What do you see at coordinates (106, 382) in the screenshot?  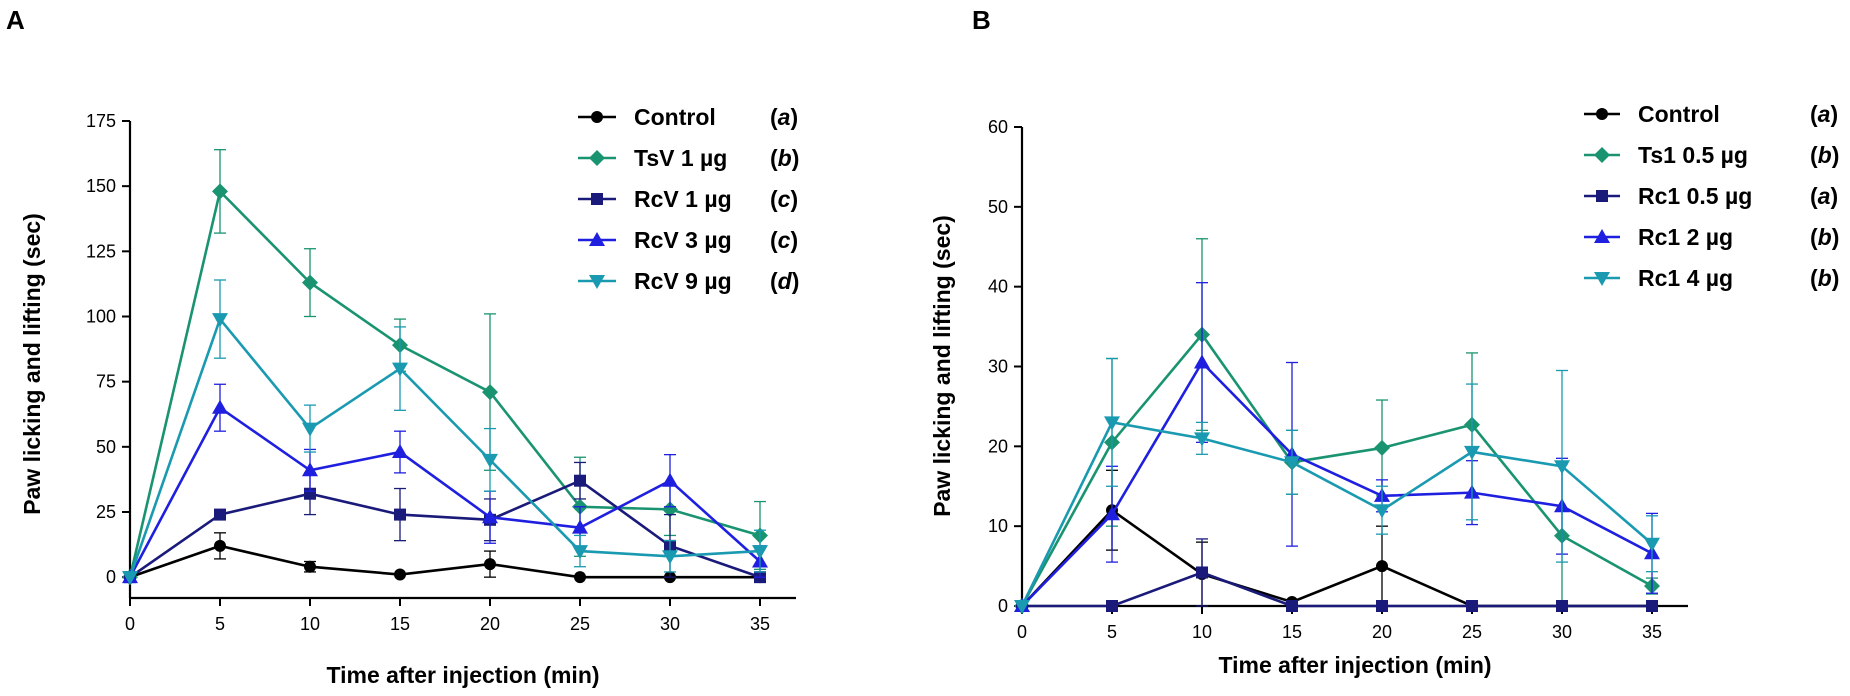 I see `y-tick-label-a: 75` at bounding box center [106, 382].